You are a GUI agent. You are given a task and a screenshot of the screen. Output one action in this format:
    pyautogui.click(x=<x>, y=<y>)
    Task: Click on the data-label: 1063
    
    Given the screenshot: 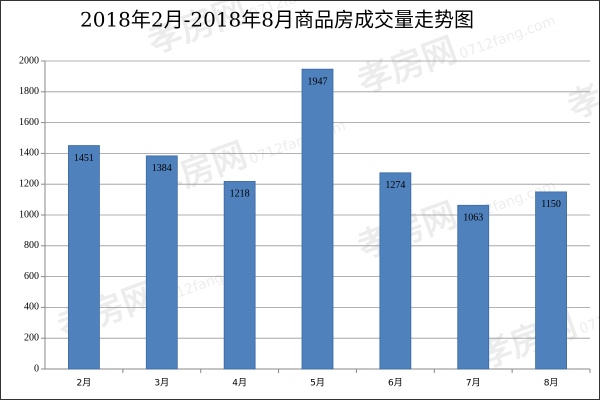 What is the action you would take?
    pyautogui.click(x=473, y=218)
    